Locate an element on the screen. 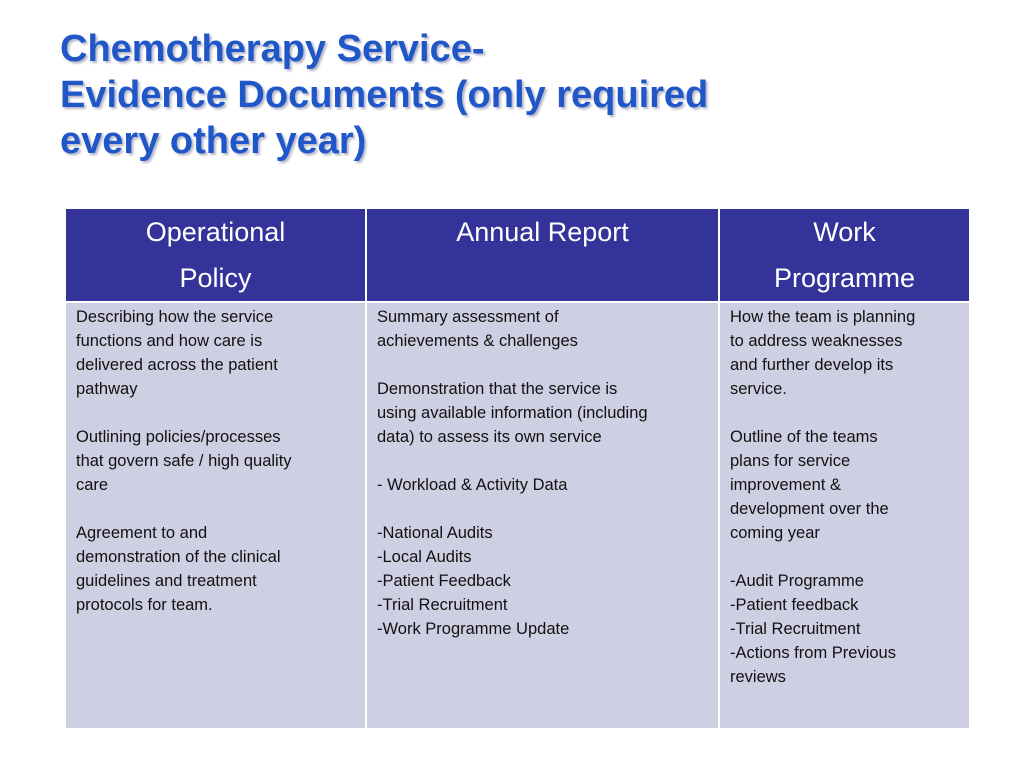  cell-line: that govern safe / high quality is located at coordinates (184, 461).